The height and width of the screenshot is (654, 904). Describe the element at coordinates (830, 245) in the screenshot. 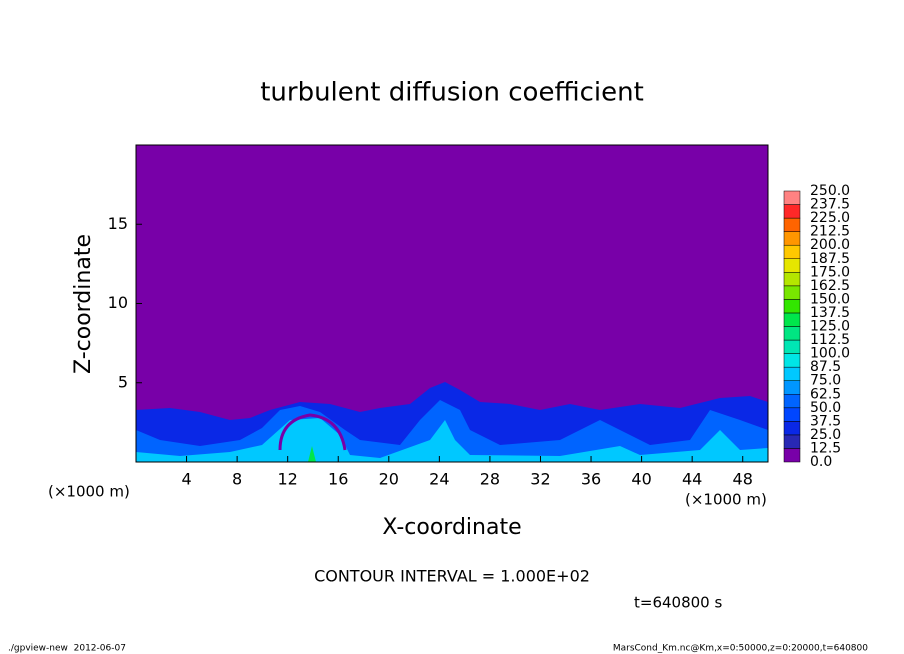

I see `colorbar-label: 200.0` at that location.